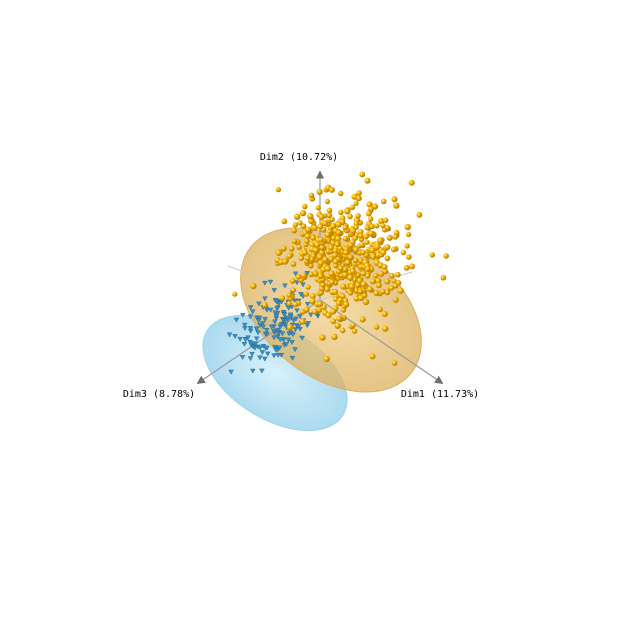 Image resolution: width=640 pixels, height=640 pixels. Describe the element at coordinates (340, 268) in the screenshot. I see `group-1-points` at that location.